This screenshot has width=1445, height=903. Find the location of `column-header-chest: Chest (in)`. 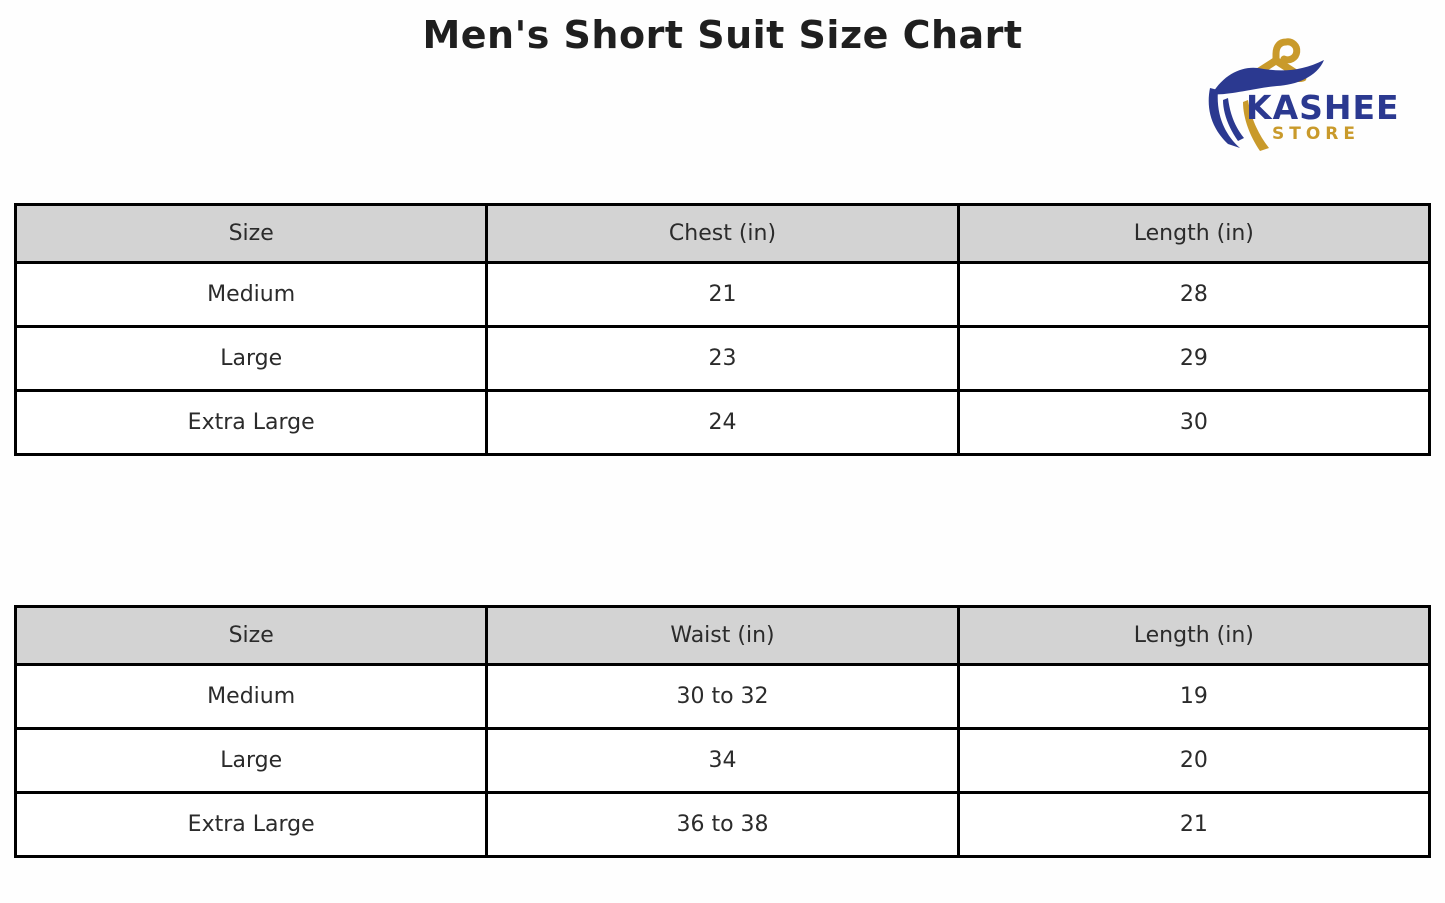

column-header-chest: Chest (in) is located at coordinates (722, 233).